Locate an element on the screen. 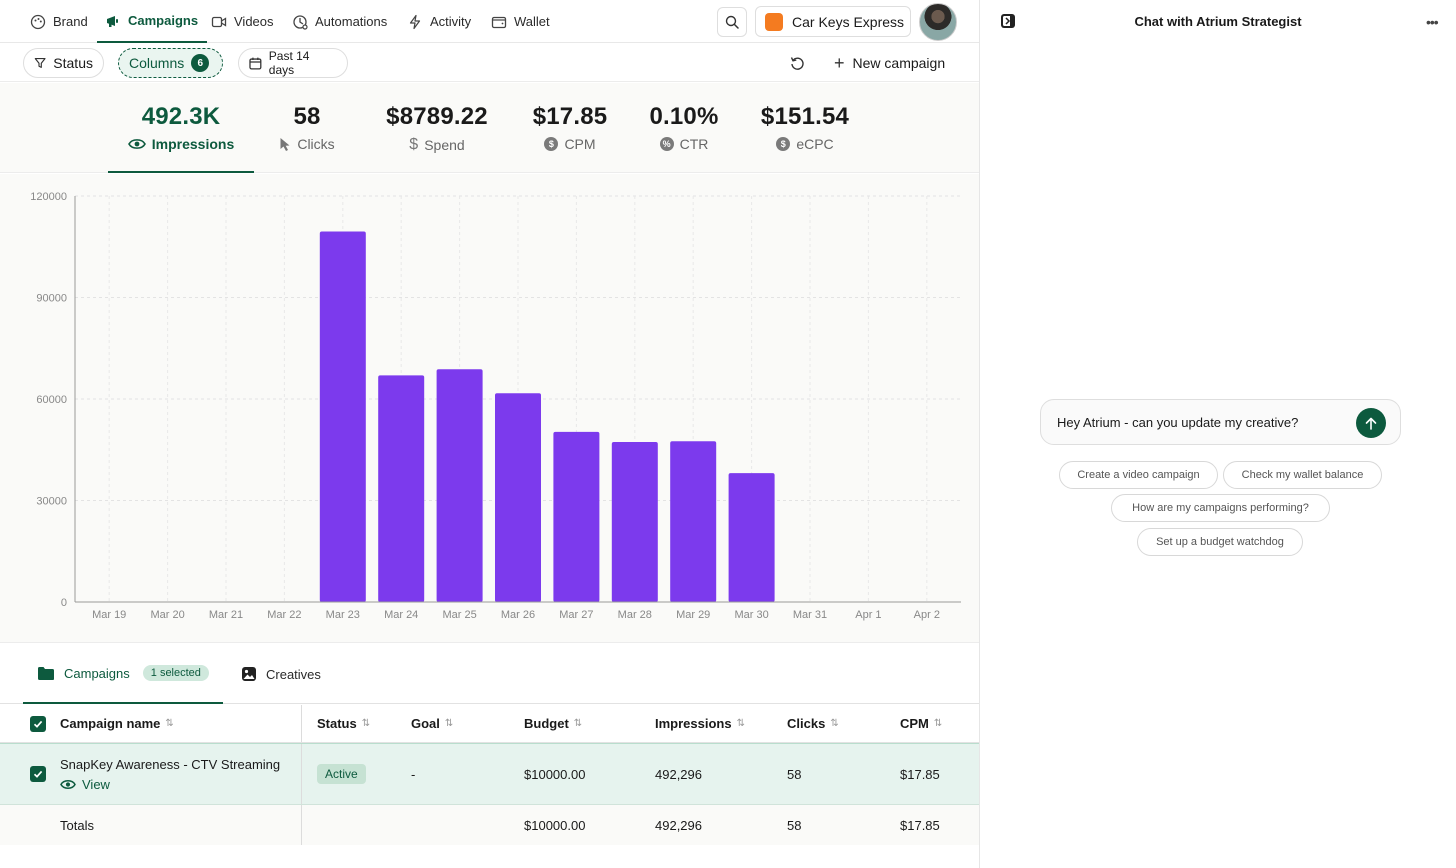 The width and height of the screenshot is (1456, 868). refresh-icon is located at coordinates (797, 63).